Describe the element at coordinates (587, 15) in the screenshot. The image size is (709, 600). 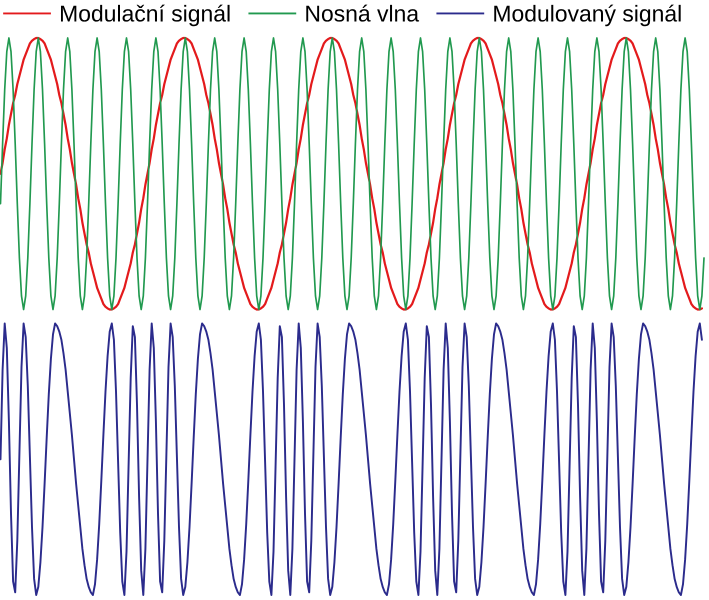
I see `legend-label: Modulovaný signál` at that location.